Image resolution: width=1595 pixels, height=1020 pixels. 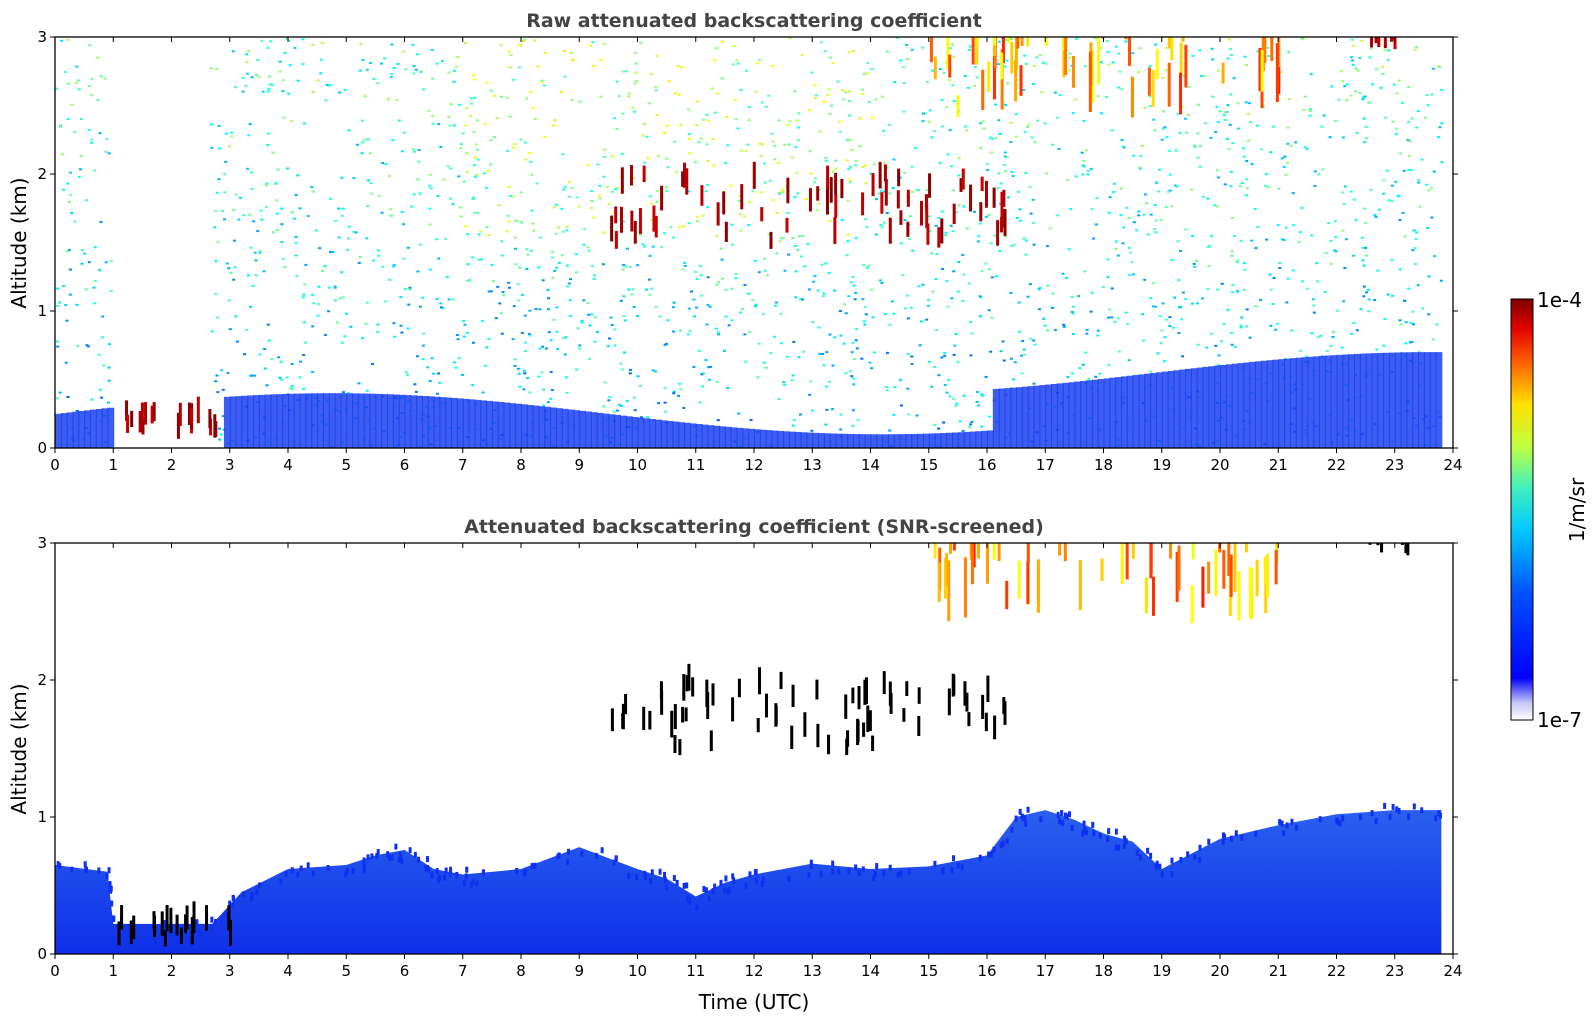 What do you see at coordinates (1452, 971) in the screenshot?
I see `x-tick-label: 24` at bounding box center [1452, 971].